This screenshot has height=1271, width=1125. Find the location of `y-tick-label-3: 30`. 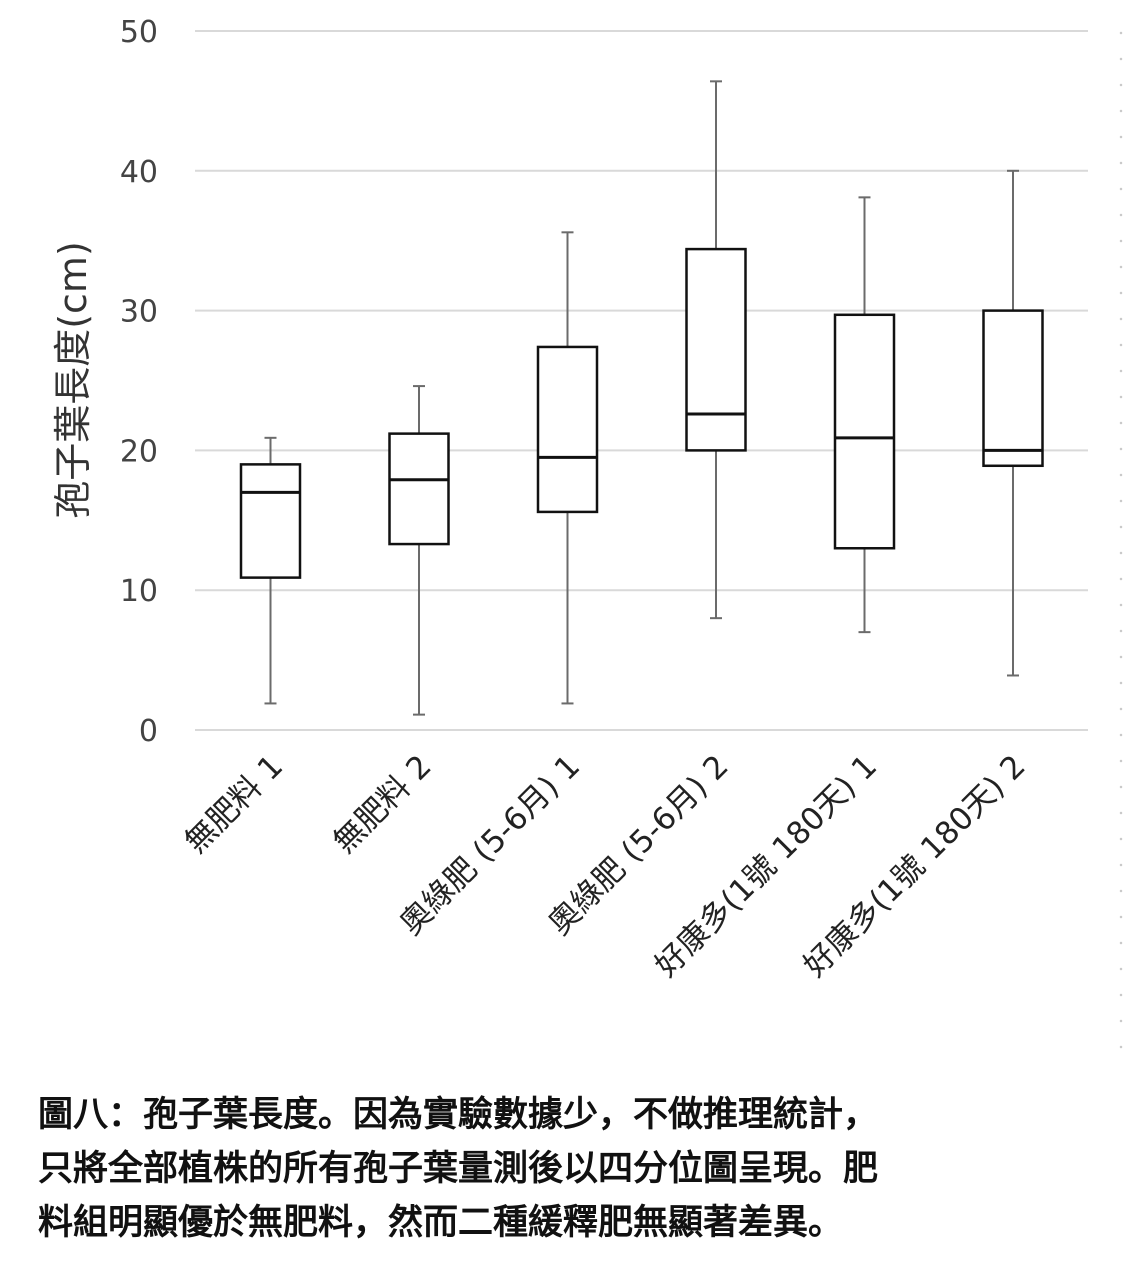

y-tick-label-3: 30 is located at coordinates (139, 312).